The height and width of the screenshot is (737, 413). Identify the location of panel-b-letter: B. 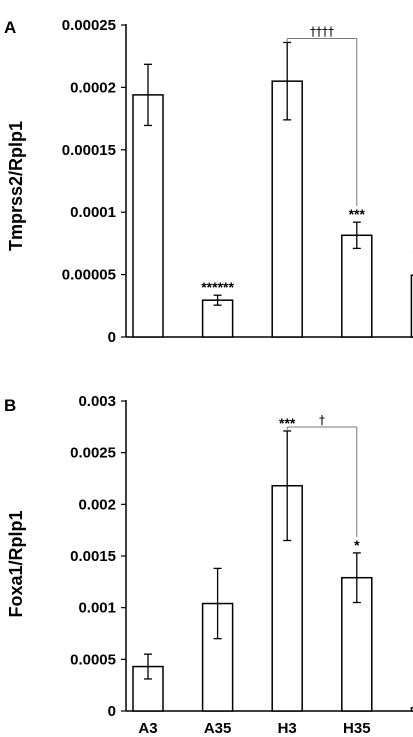
(10, 405).